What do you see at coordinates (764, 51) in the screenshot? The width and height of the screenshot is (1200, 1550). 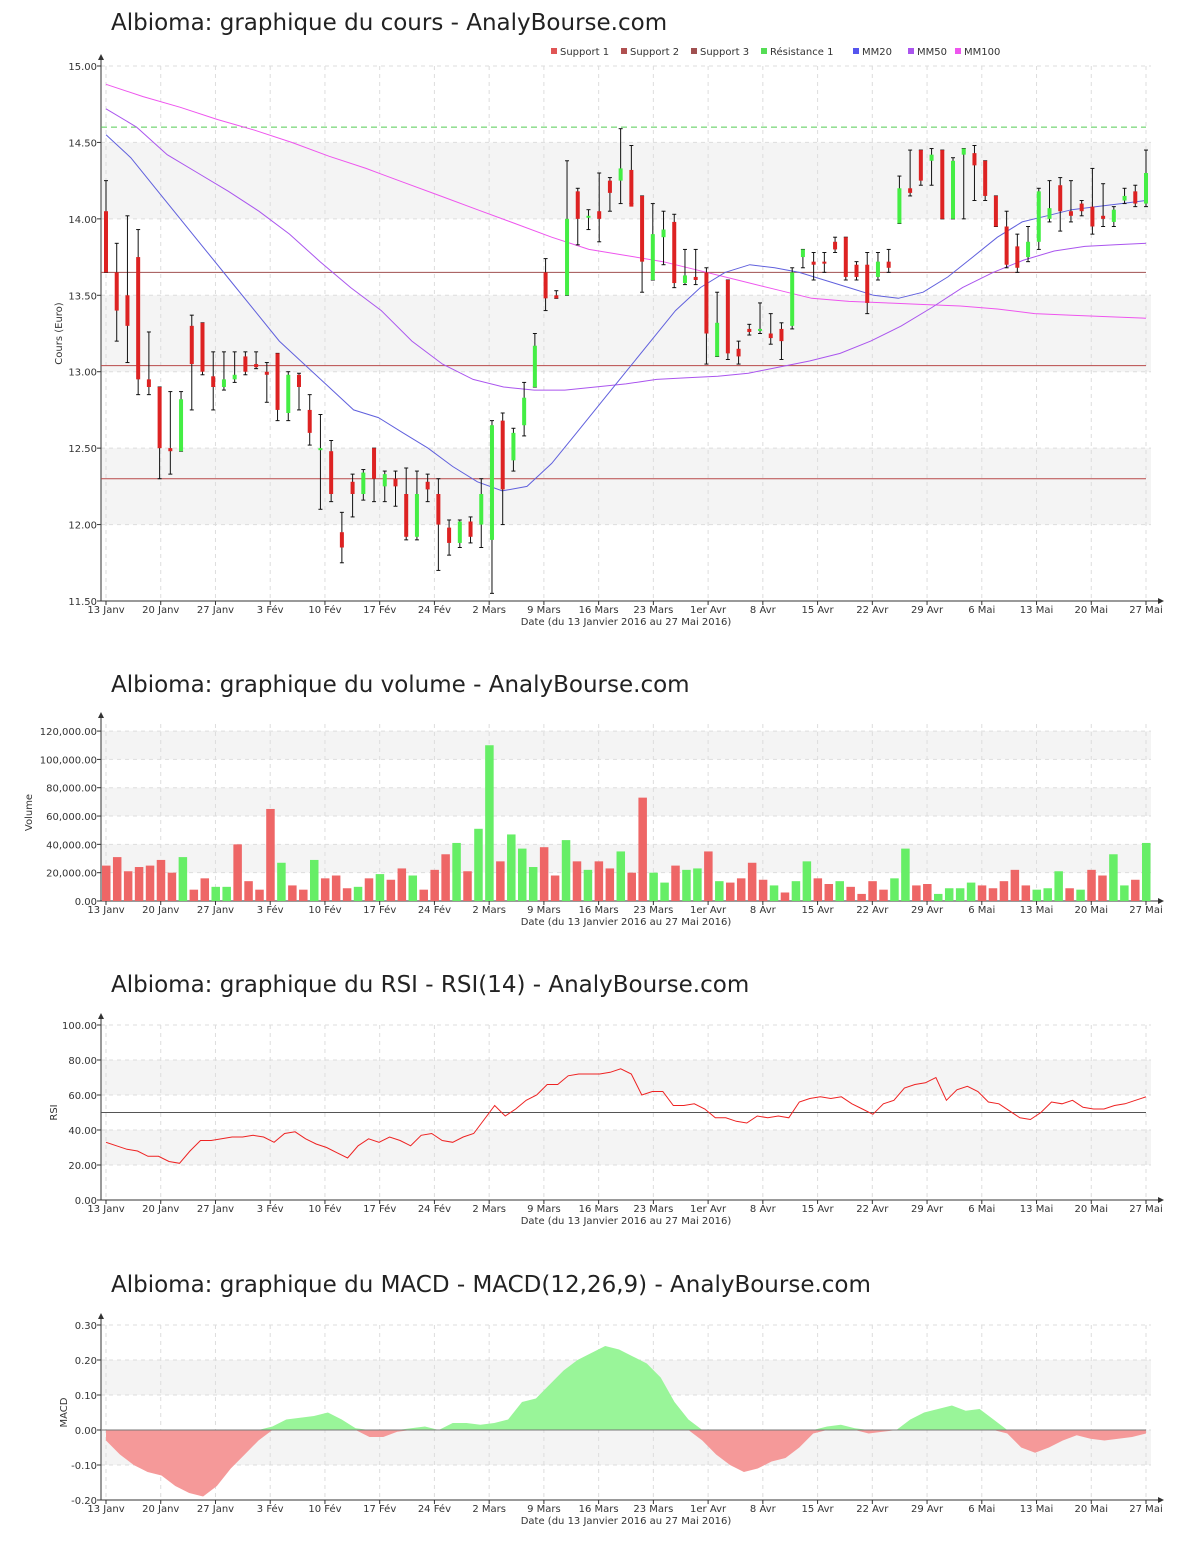 I see `legend-swatch` at bounding box center [764, 51].